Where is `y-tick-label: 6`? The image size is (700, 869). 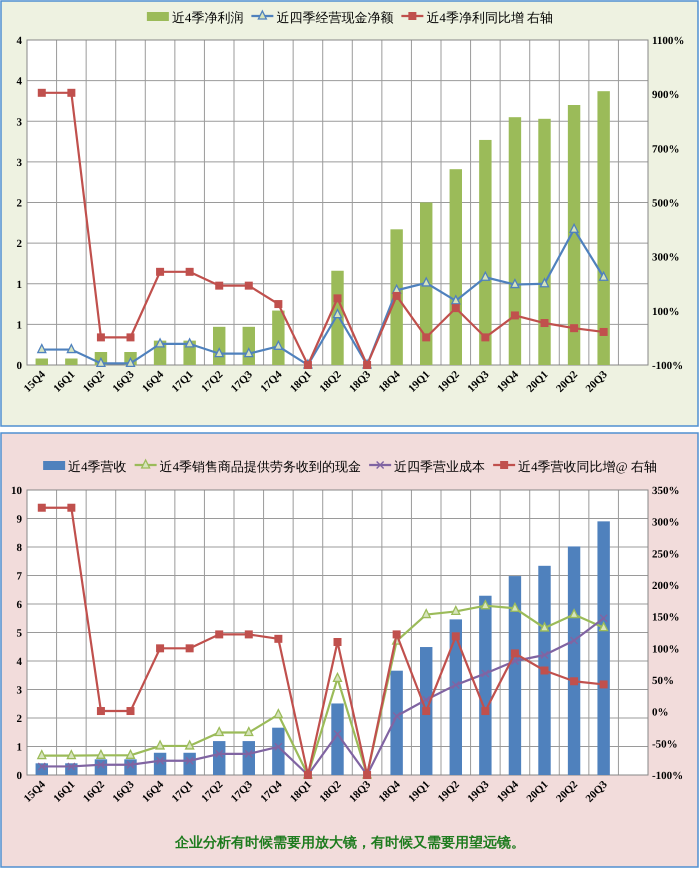
y-tick-label: 6 is located at coordinates (19, 605).